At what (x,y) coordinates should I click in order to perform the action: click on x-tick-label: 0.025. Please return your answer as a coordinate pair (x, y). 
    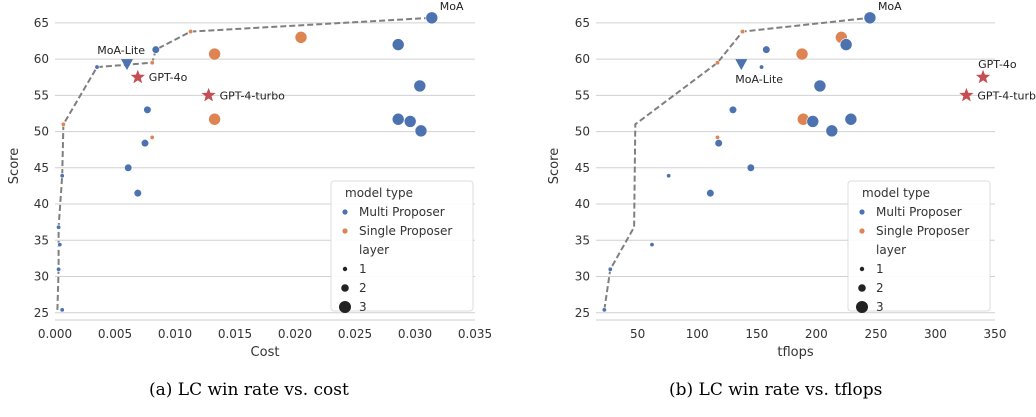
    Looking at the image, I should click on (355, 334).